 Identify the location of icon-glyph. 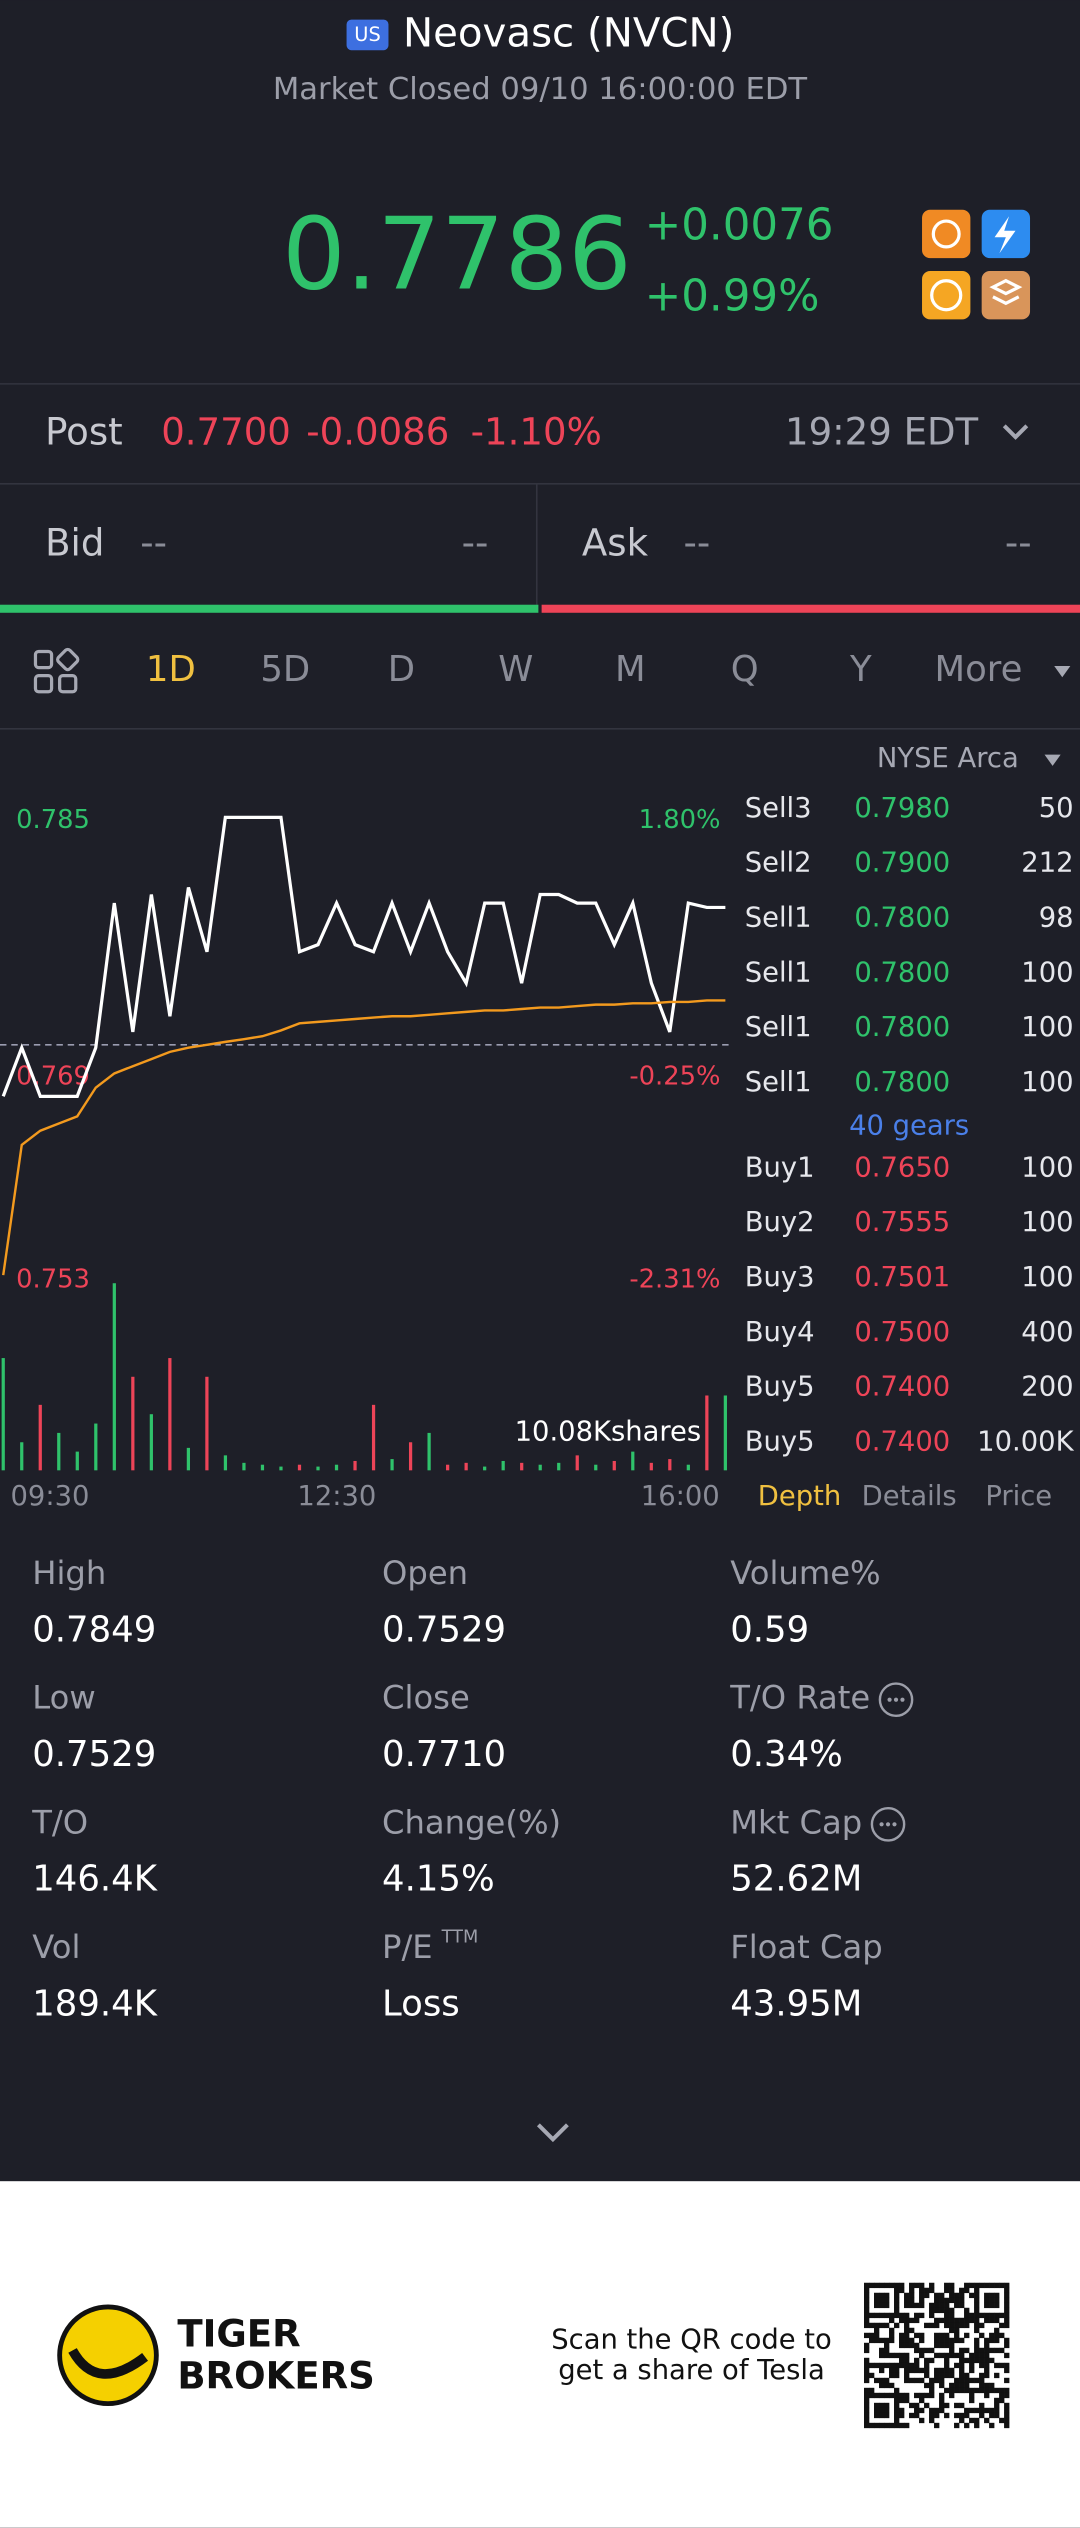
(1006, 292).